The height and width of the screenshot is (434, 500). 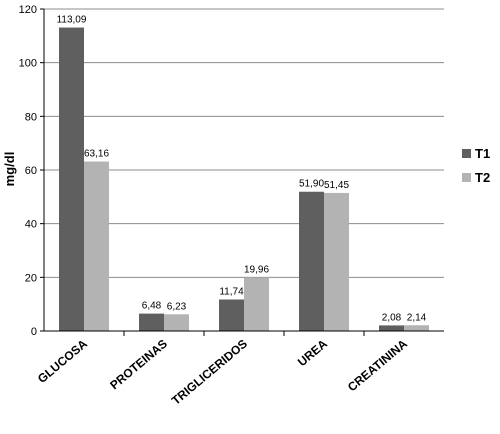 I want to click on y-tick-label: 0, so click(x=34, y=332).